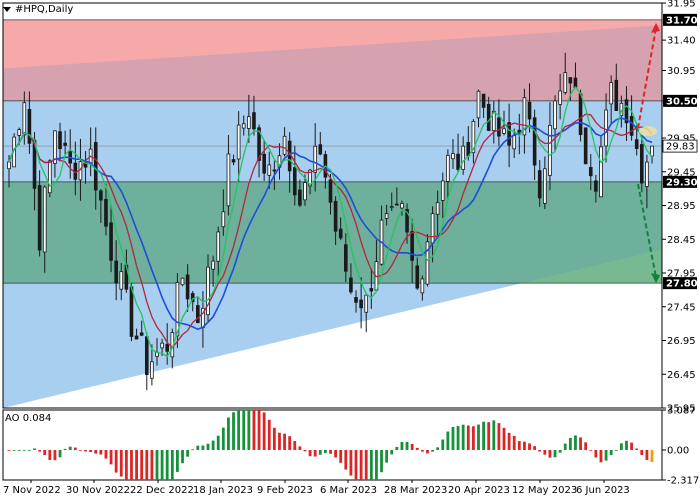 Image resolution: width=700 pixels, height=504 pixels. I want to click on ao-y-tick-label: -2.317, so click(683, 481).